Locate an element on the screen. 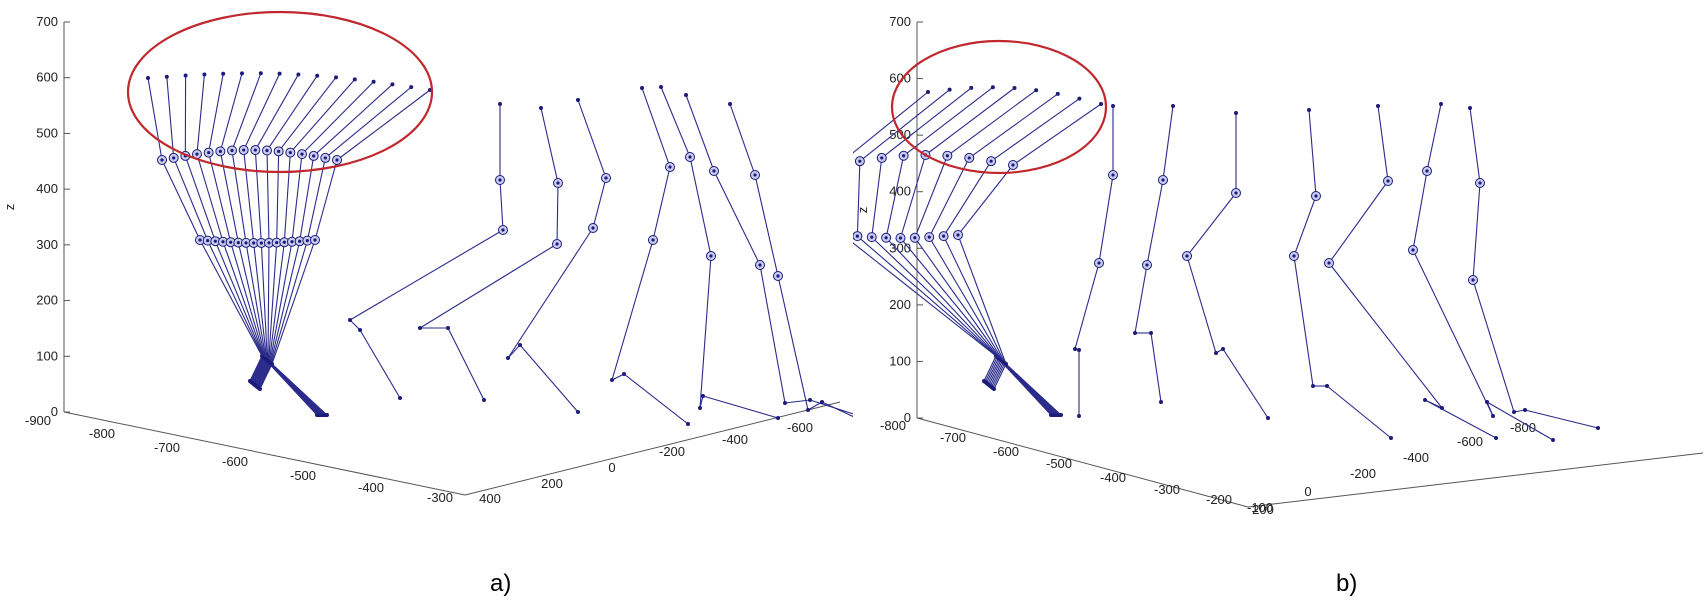 The image size is (1706, 609). x-tick-label: -700 is located at coordinates (953, 437).